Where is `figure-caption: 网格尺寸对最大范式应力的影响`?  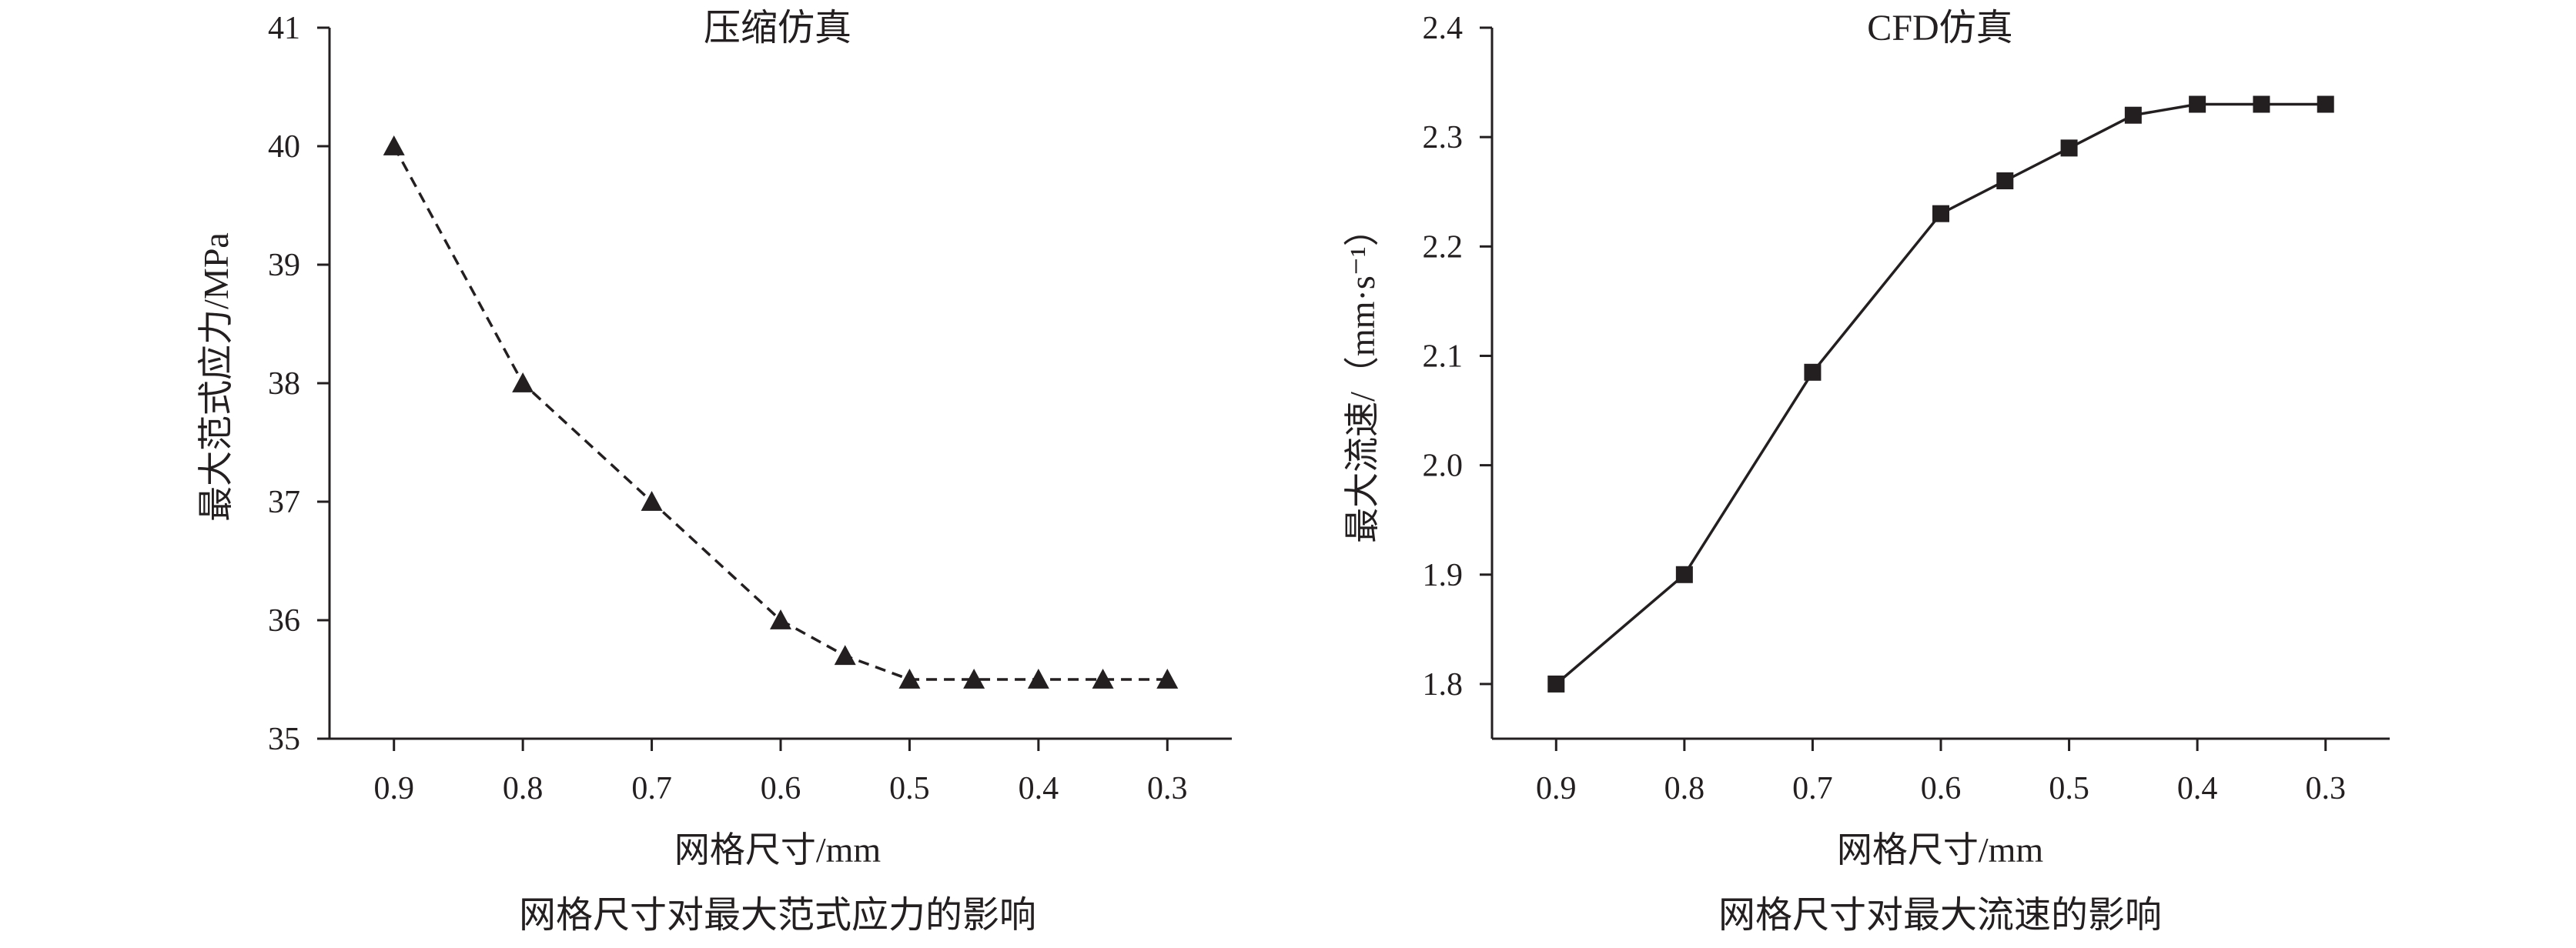 figure-caption: 网格尺寸对最大范式应力的影响 is located at coordinates (777, 915).